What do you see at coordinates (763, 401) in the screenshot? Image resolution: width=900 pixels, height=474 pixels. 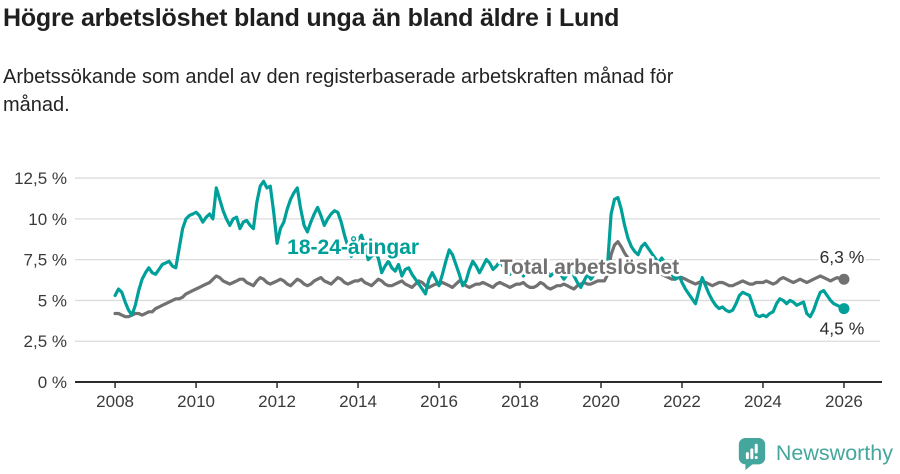 I see `x-tick-label: 2024` at bounding box center [763, 401].